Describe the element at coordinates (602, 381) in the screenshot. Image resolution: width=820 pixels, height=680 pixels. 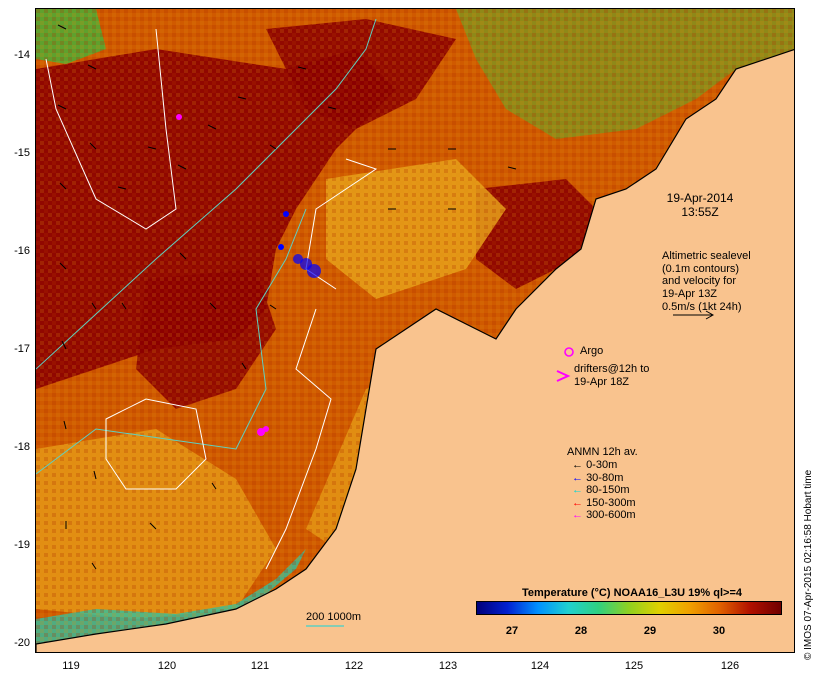
I see `drifters-line: 19-Apr 18Z` at that location.